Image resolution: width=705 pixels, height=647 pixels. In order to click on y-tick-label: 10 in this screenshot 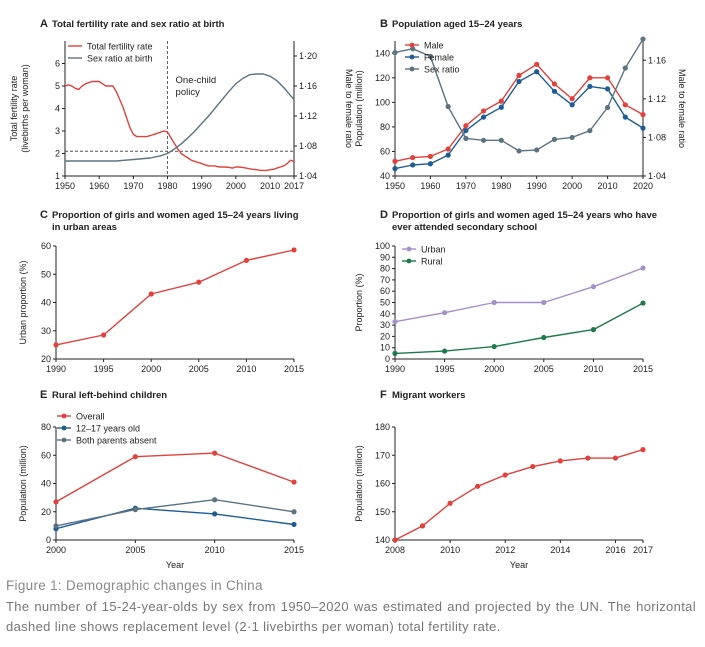, I will do `click(385, 348)`.